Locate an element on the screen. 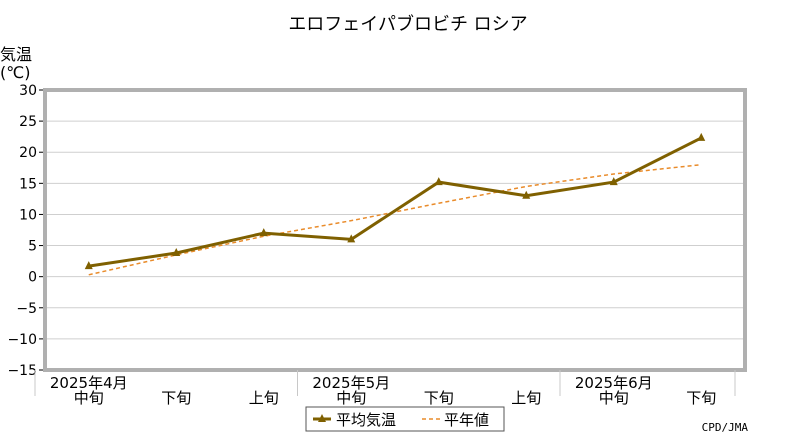  legend-marker-mean is located at coordinates (322, 418).